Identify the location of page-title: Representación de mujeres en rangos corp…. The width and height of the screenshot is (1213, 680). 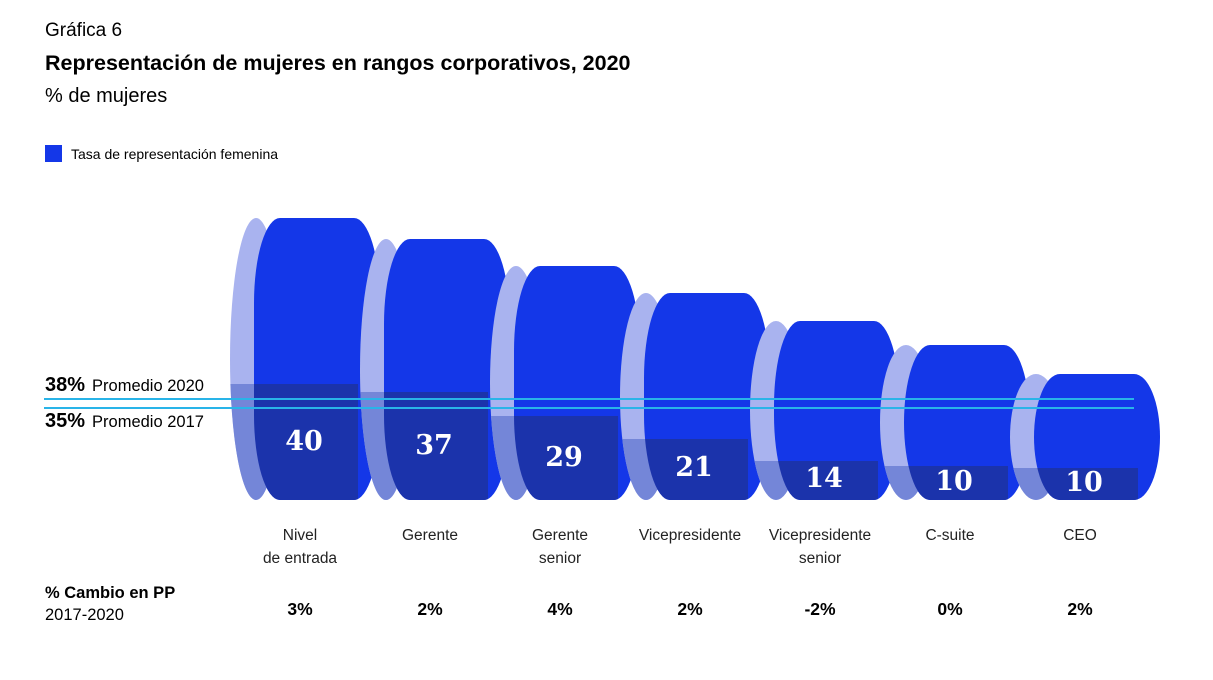
(338, 63).